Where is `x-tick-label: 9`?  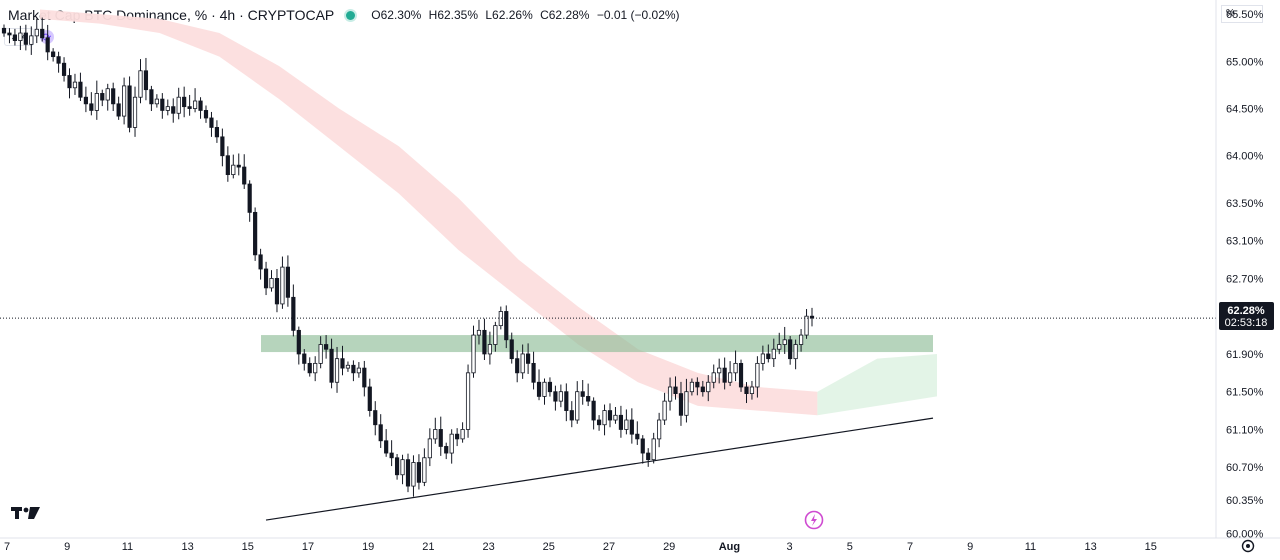
x-tick-label: 9 is located at coordinates (67, 547).